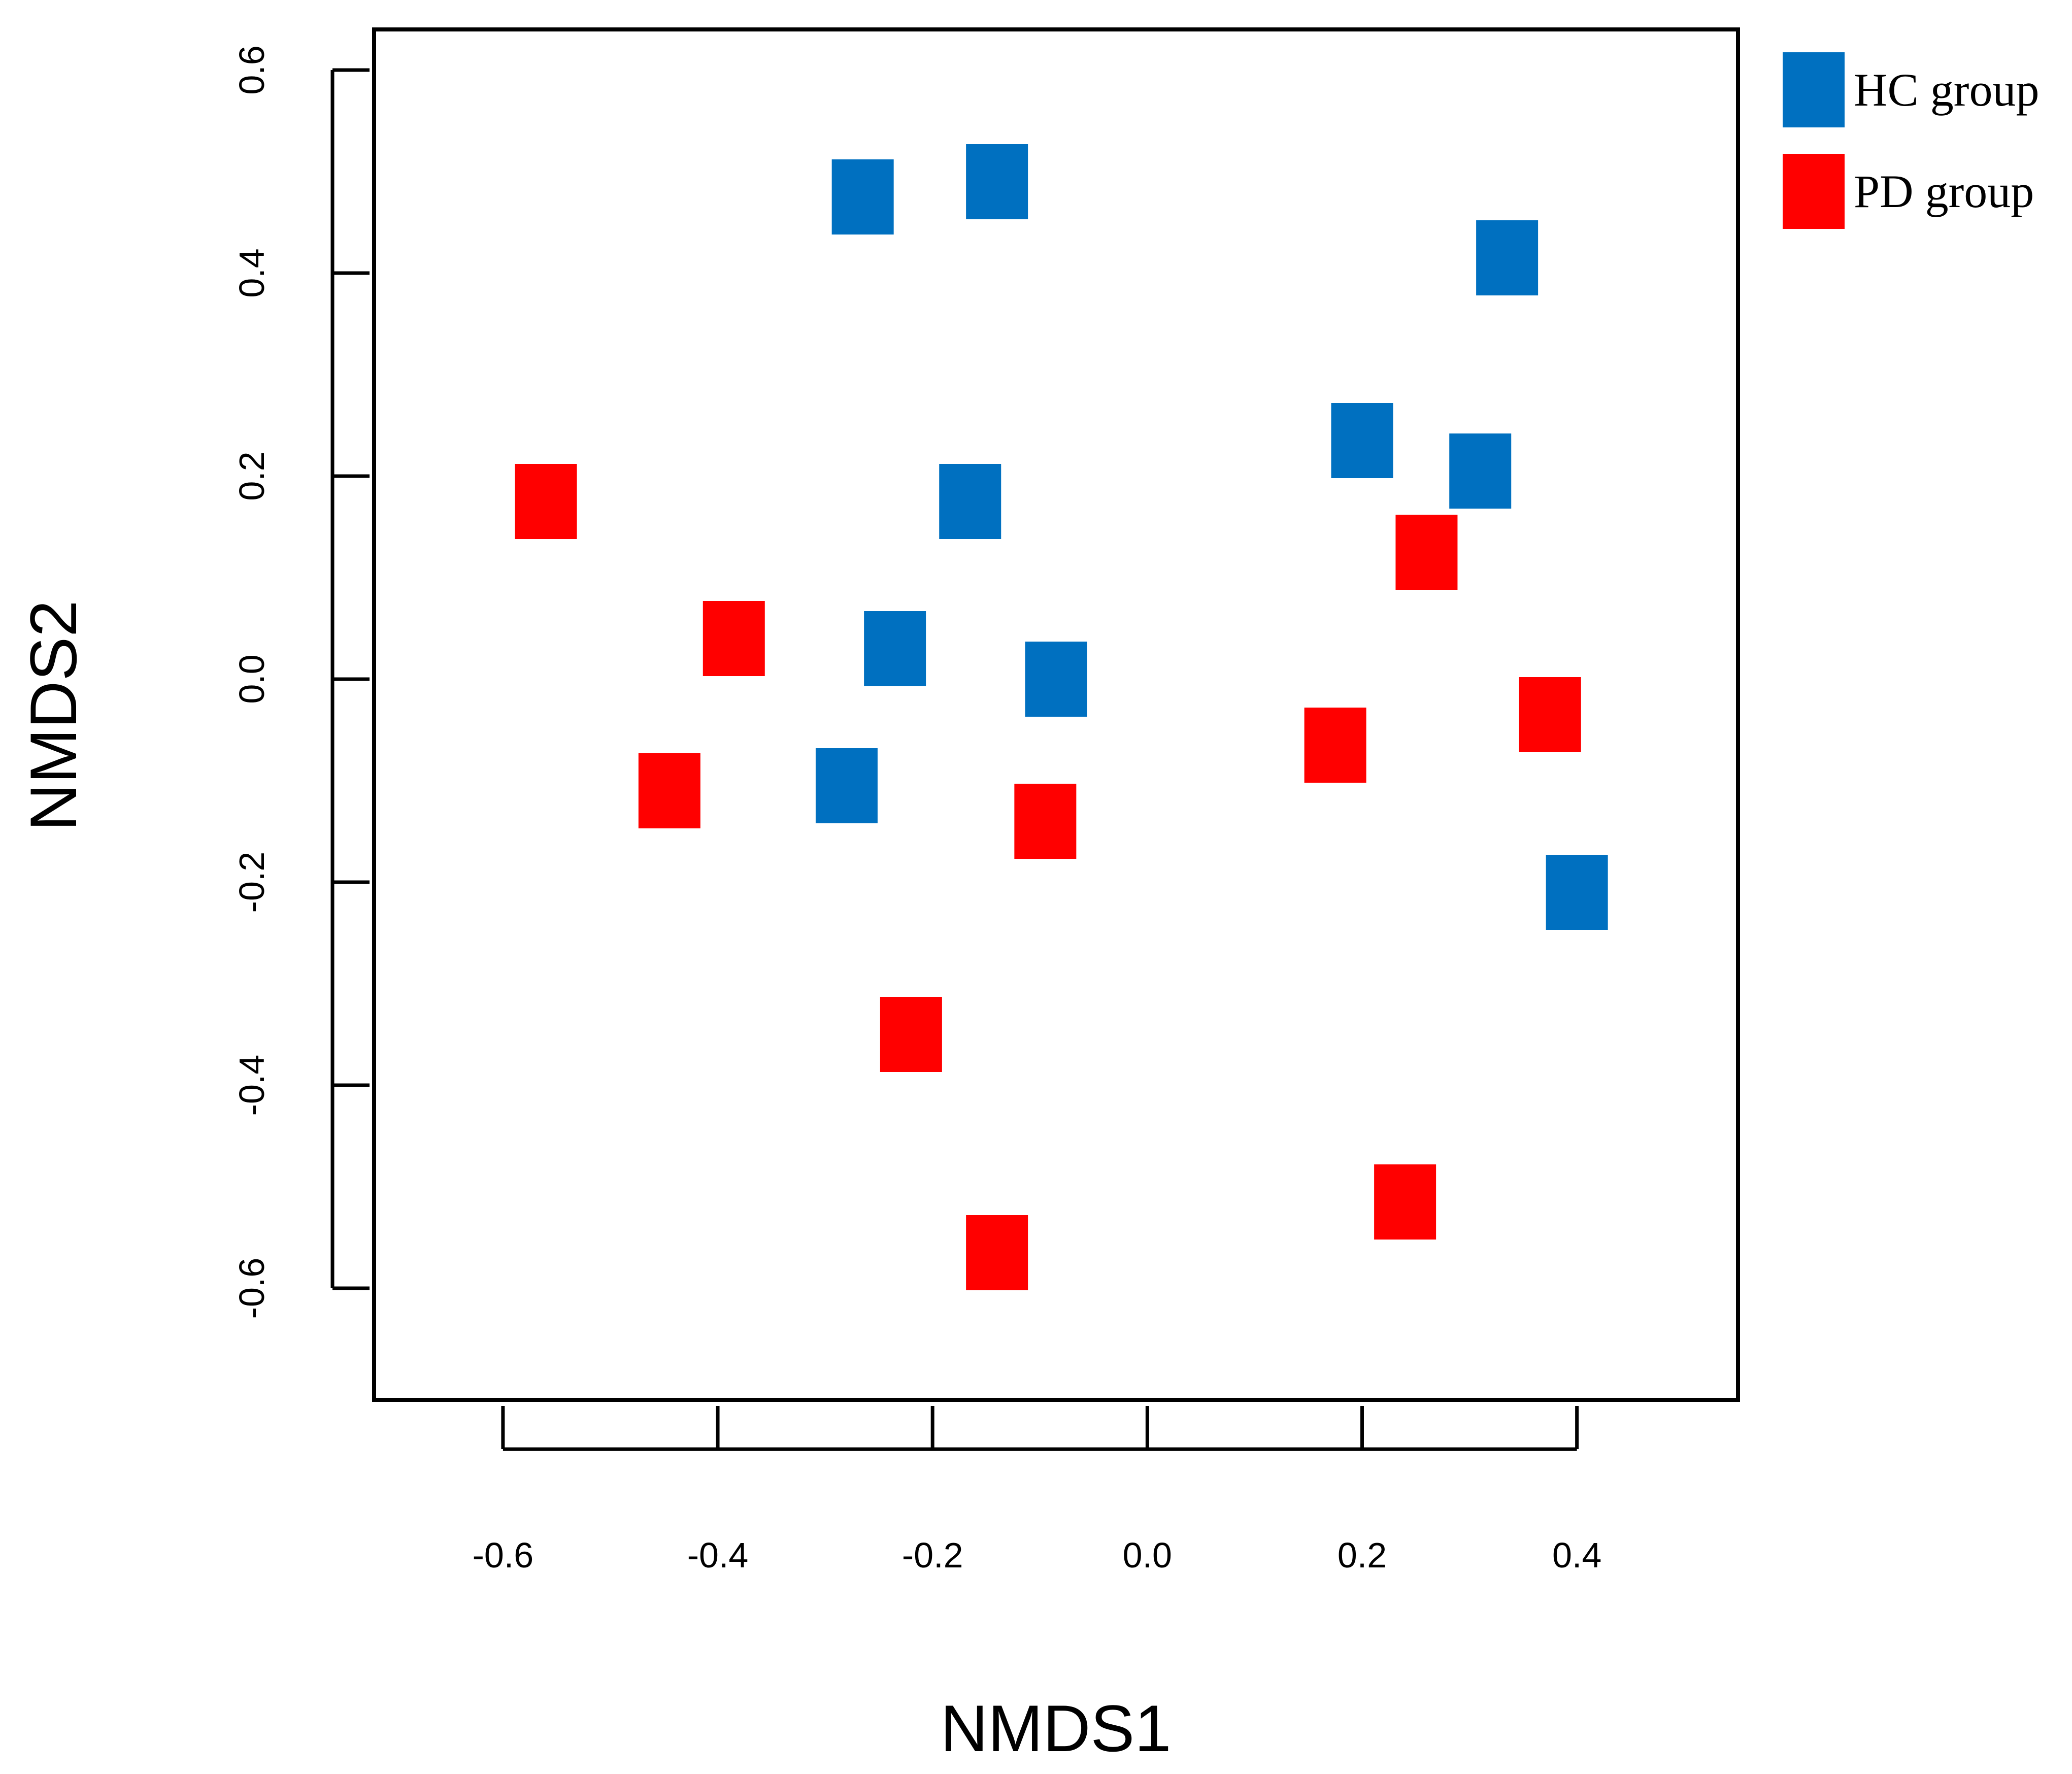  I want to click on y-axis-title: NMDS2, so click(53, 716).